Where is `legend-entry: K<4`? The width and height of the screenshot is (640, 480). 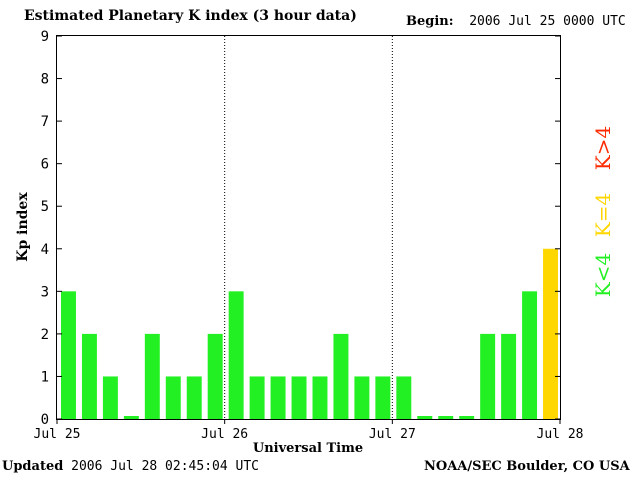
legend-entry: K<4 is located at coordinates (603, 275).